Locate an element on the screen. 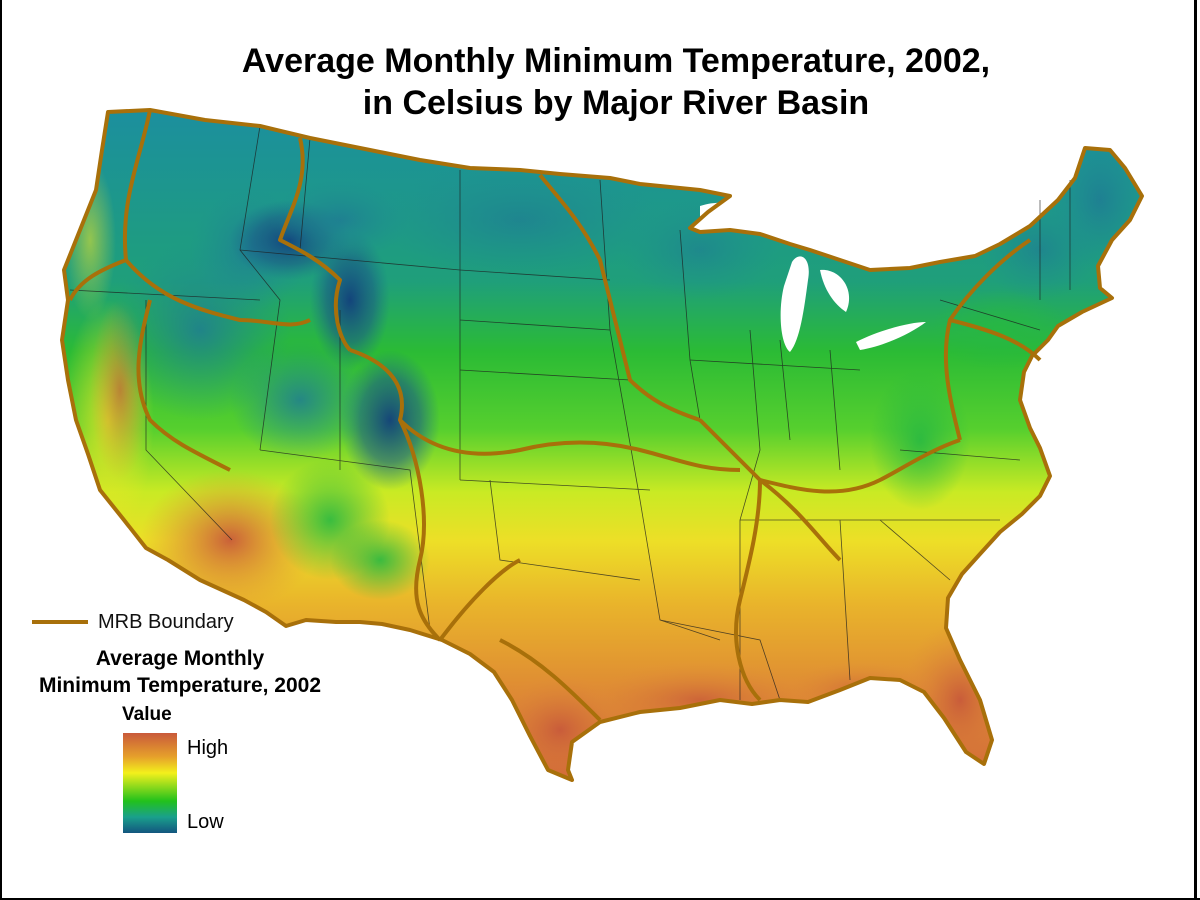  ramp-low-label: Low is located at coordinates (205, 822).